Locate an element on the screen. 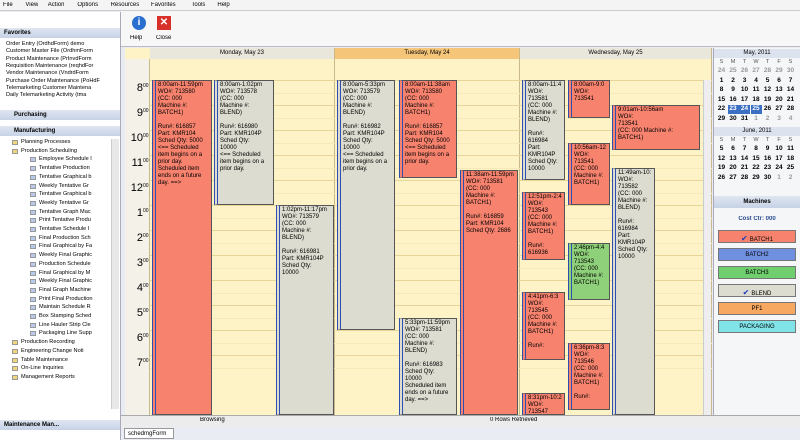 The width and height of the screenshot is (800, 440). menu-item: Options is located at coordinates (88, 5).